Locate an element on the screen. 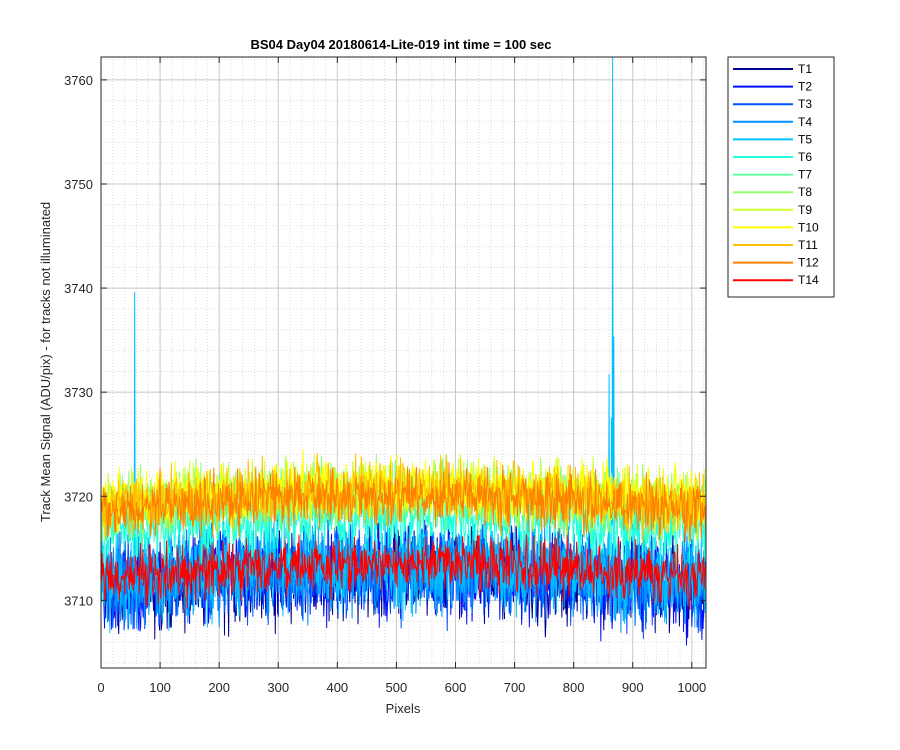 This screenshot has height=750, width=900. series-line-t12 is located at coordinates (403, 502).